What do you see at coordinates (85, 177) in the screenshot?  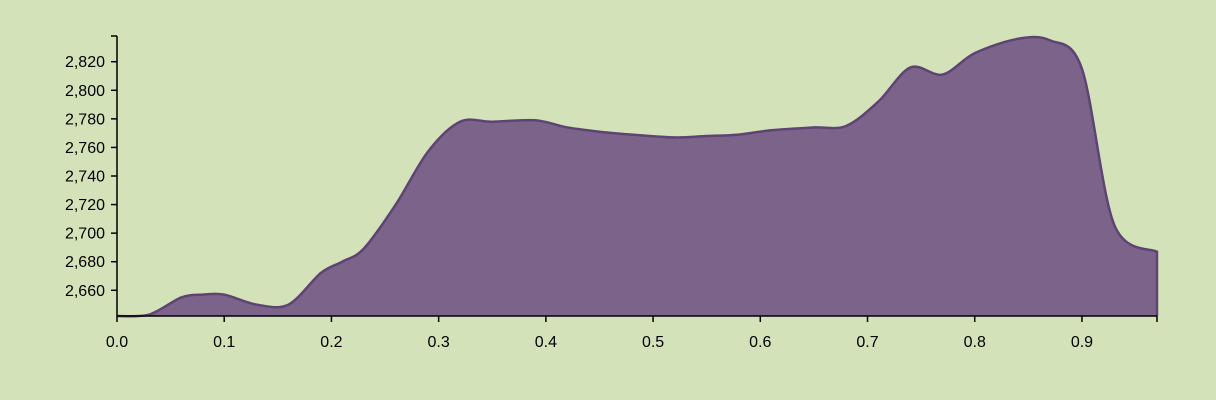 I see `y-tick-label: 2,740` at bounding box center [85, 177].